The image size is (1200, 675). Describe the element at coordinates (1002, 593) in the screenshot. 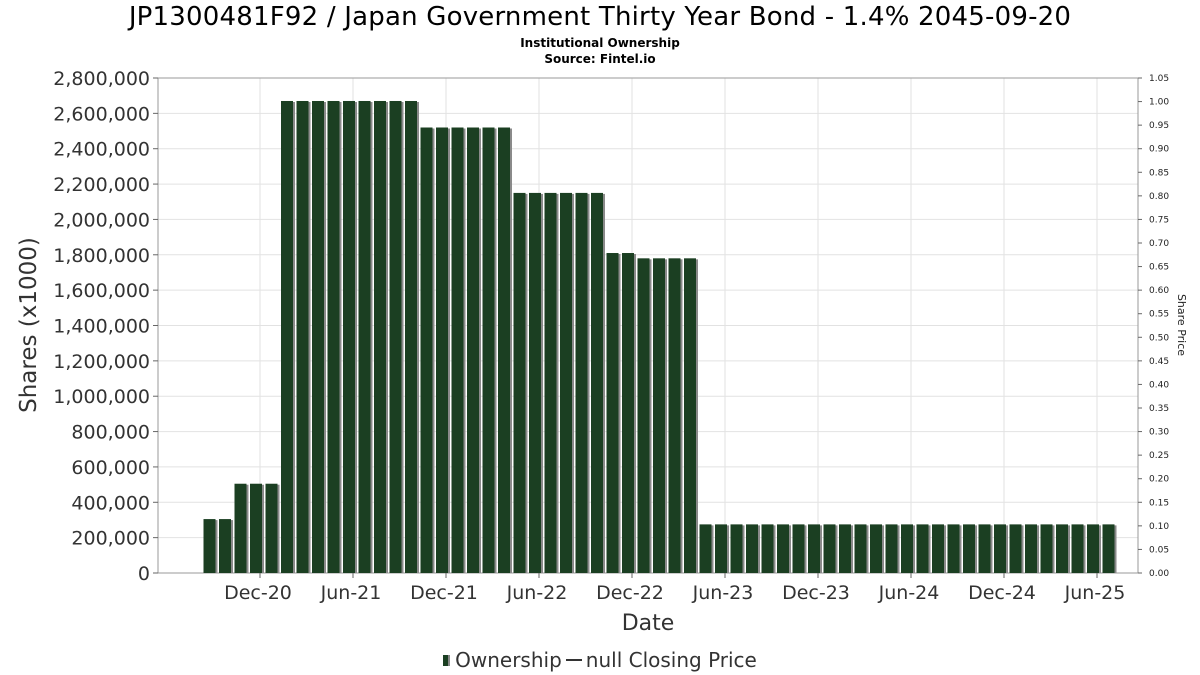

I see `x-tick-label: Dec-24` at that location.